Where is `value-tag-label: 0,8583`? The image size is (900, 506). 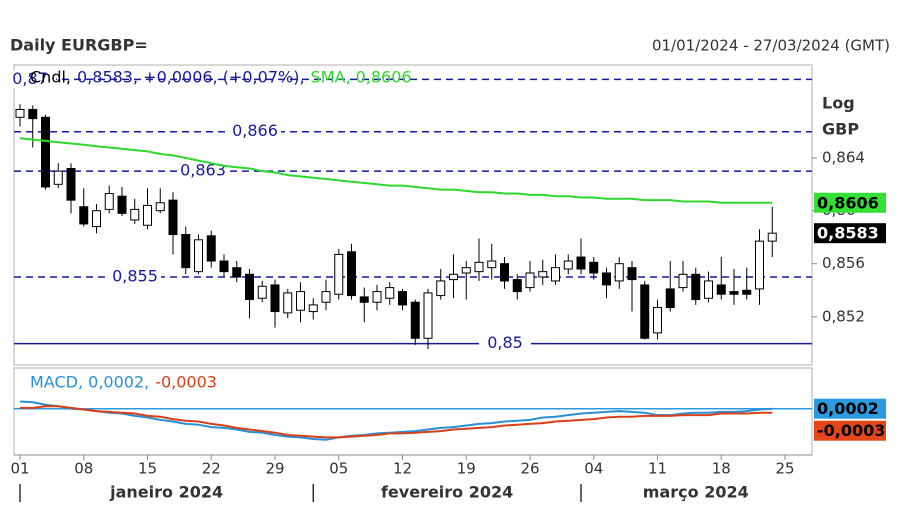 value-tag-label: 0,8583 is located at coordinates (848, 233).